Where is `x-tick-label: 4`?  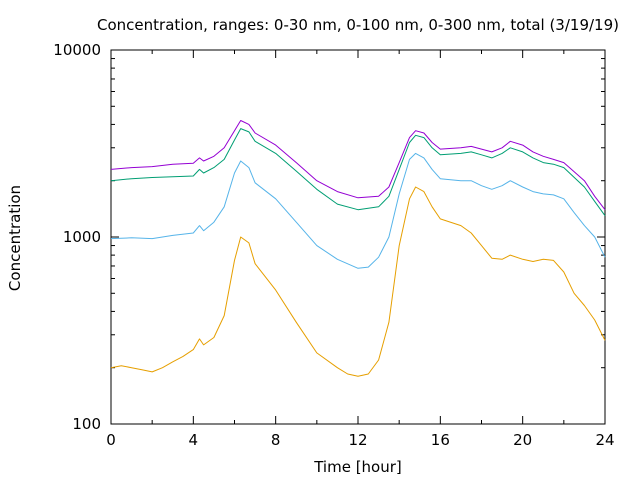
x-tick-label: 4 is located at coordinates (194, 440).